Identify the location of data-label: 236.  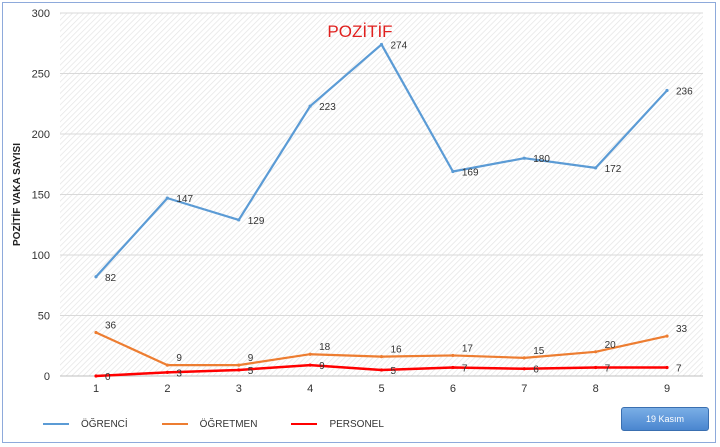
(684, 91).